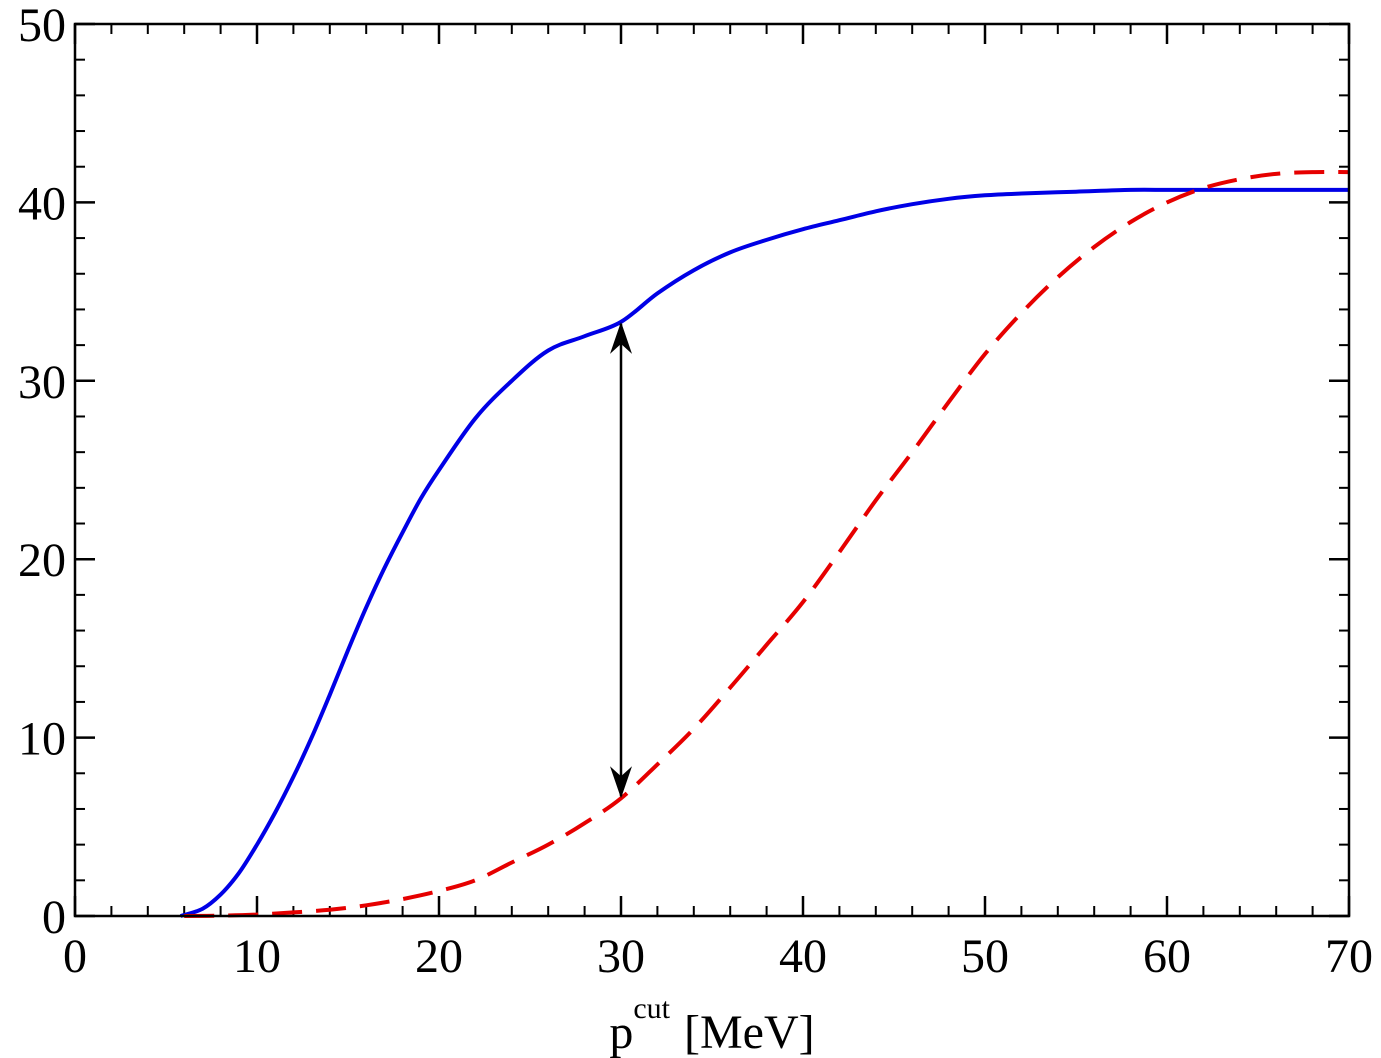 The image size is (1381, 1058). What do you see at coordinates (1349, 956) in the screenshot?
I see `x-tick-label: 70` at bounding box center [1349, 956].